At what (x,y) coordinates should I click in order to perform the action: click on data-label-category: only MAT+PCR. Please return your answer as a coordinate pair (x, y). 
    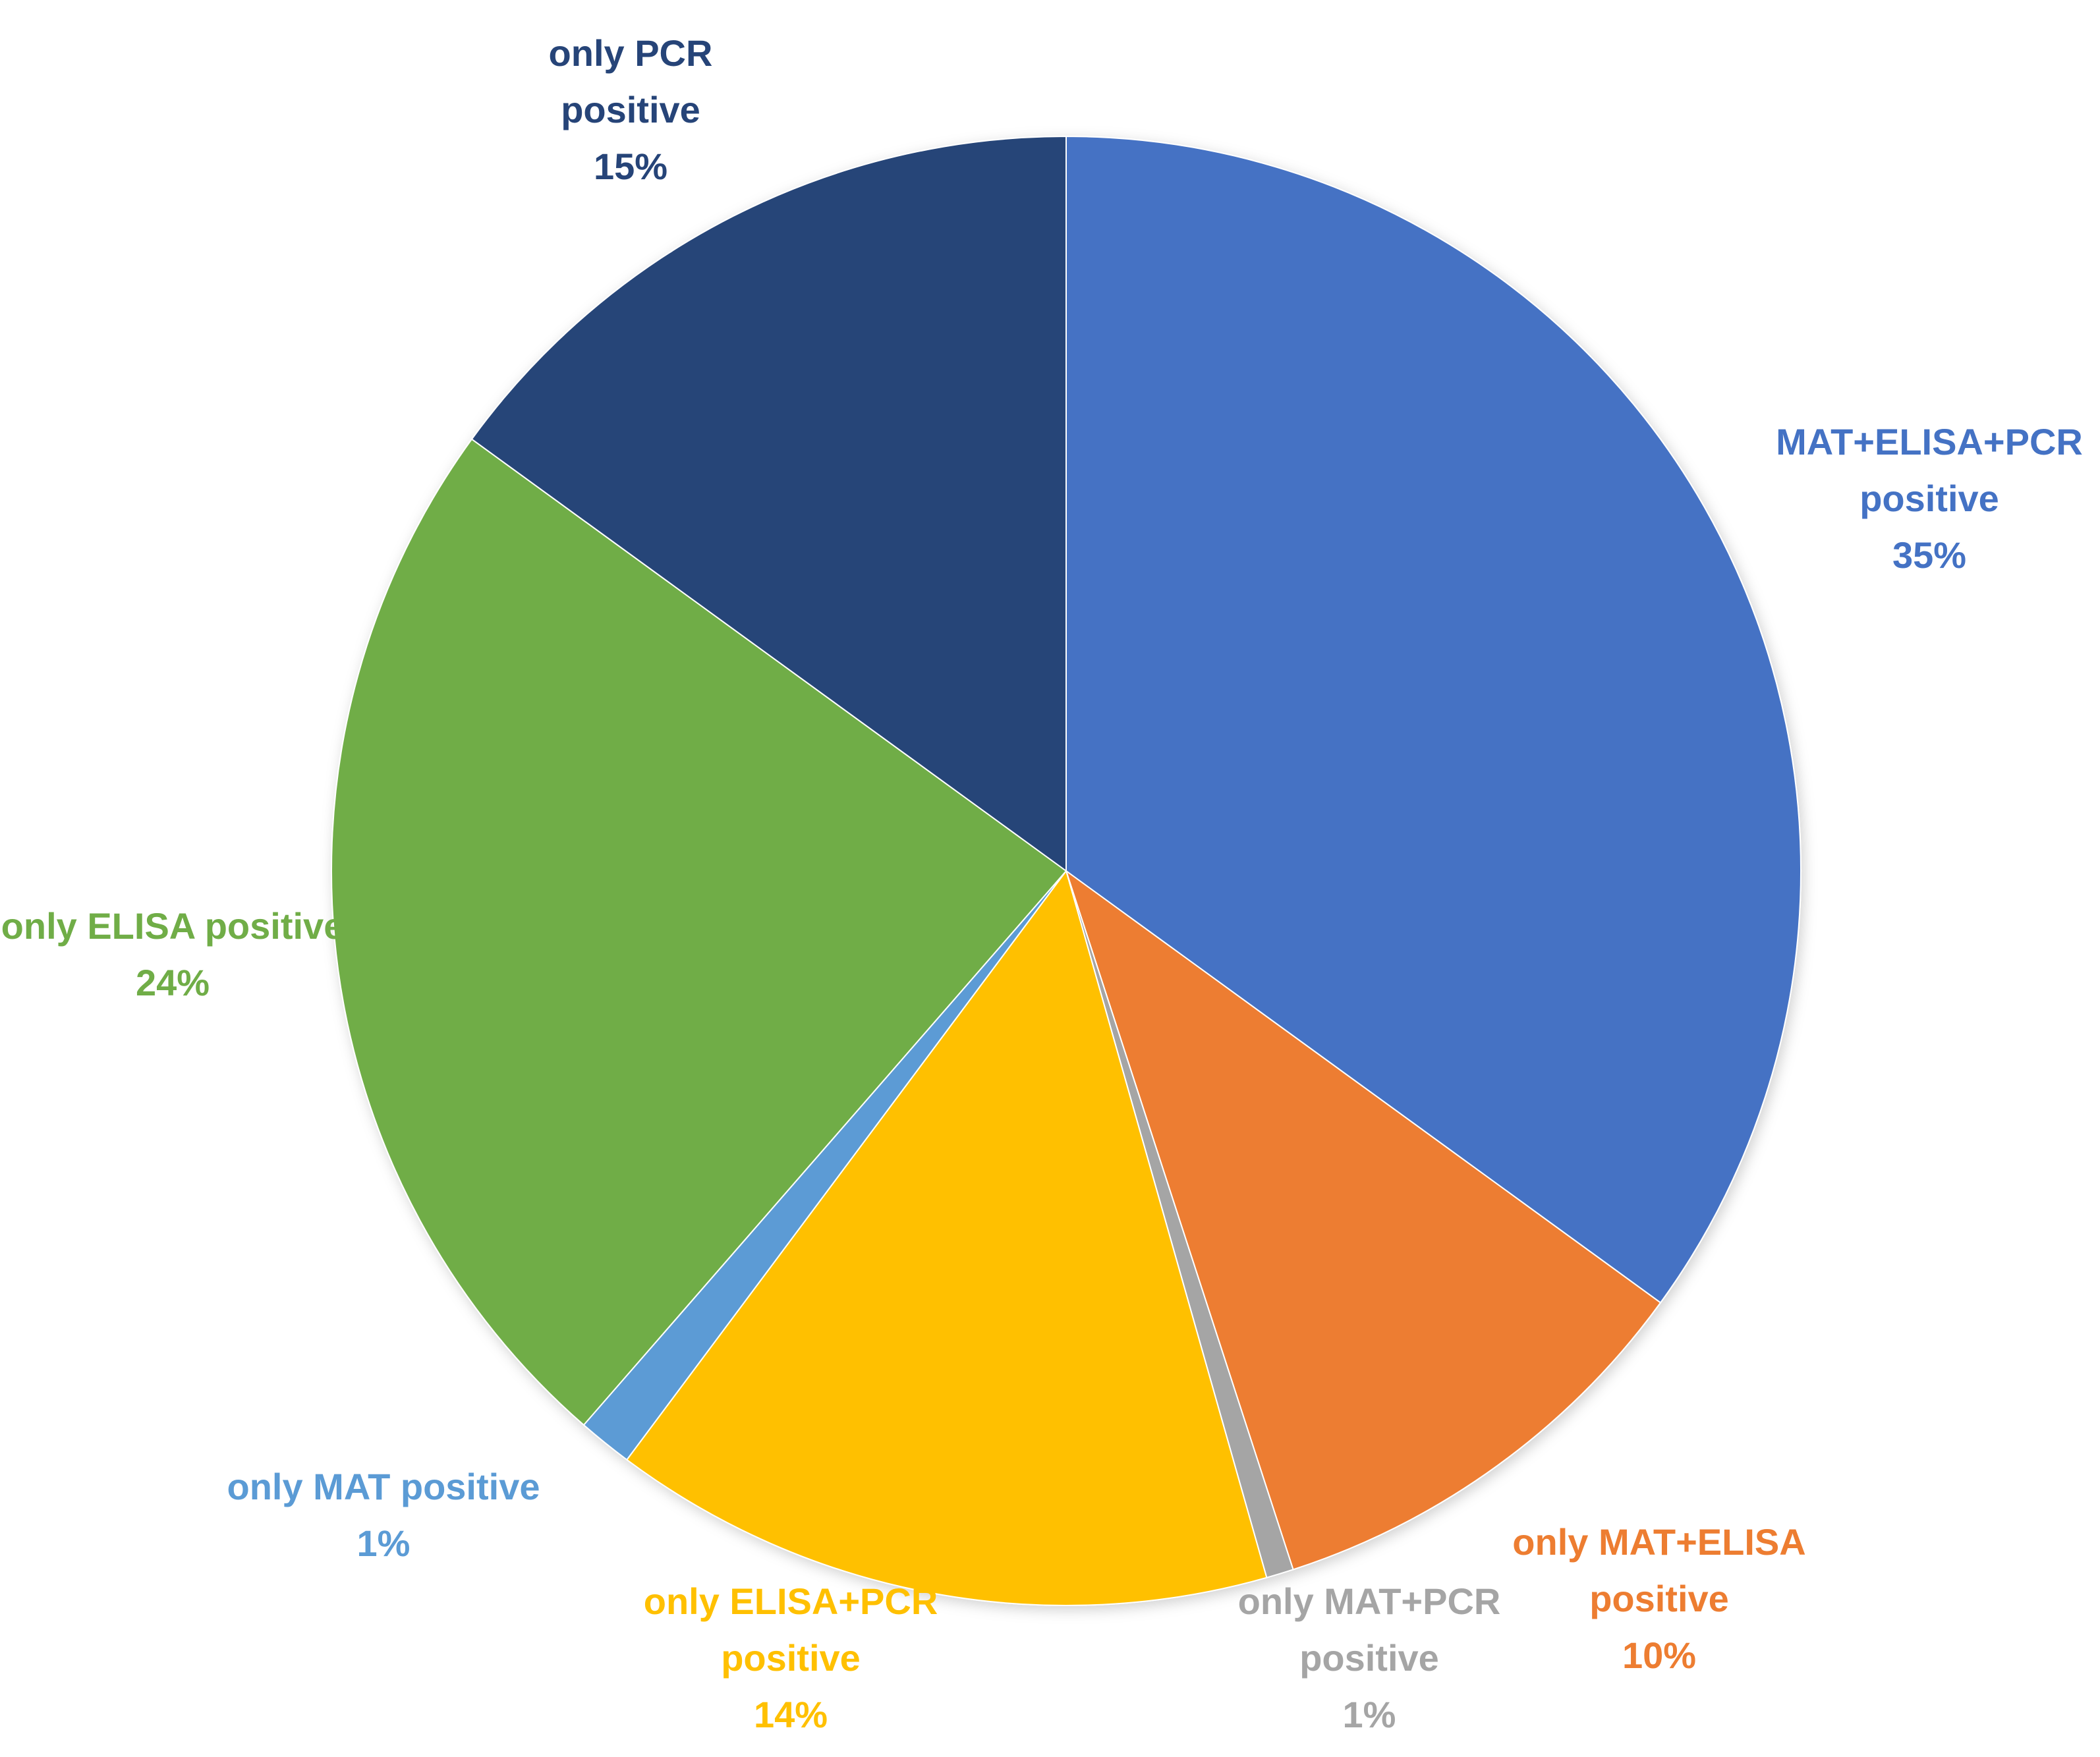
    Looking at the image, I should click on (1369, 1601).